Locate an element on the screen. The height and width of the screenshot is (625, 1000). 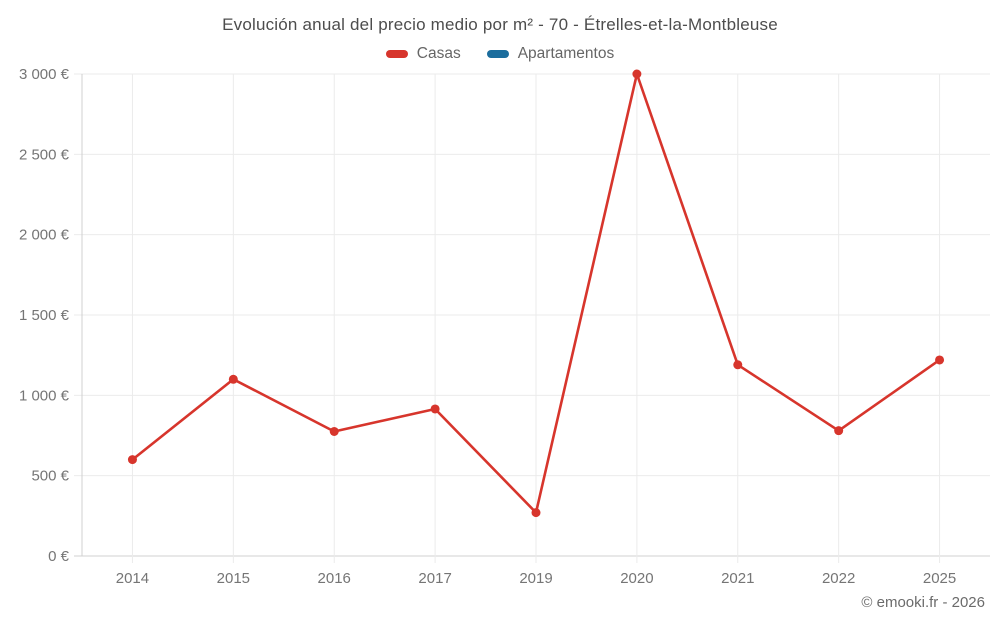
data-point-casas-2016 is located at coordinates (334, 431).